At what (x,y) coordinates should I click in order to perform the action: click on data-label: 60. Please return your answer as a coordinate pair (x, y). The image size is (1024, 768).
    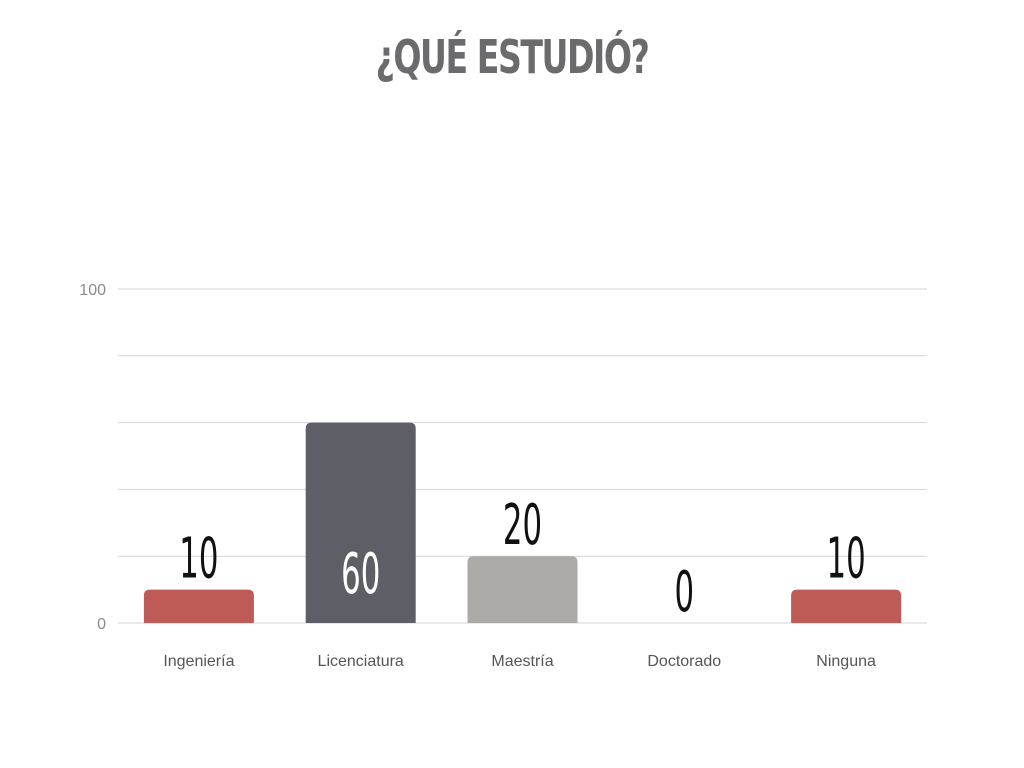
    Looking at the image, I should click on (360, 574).